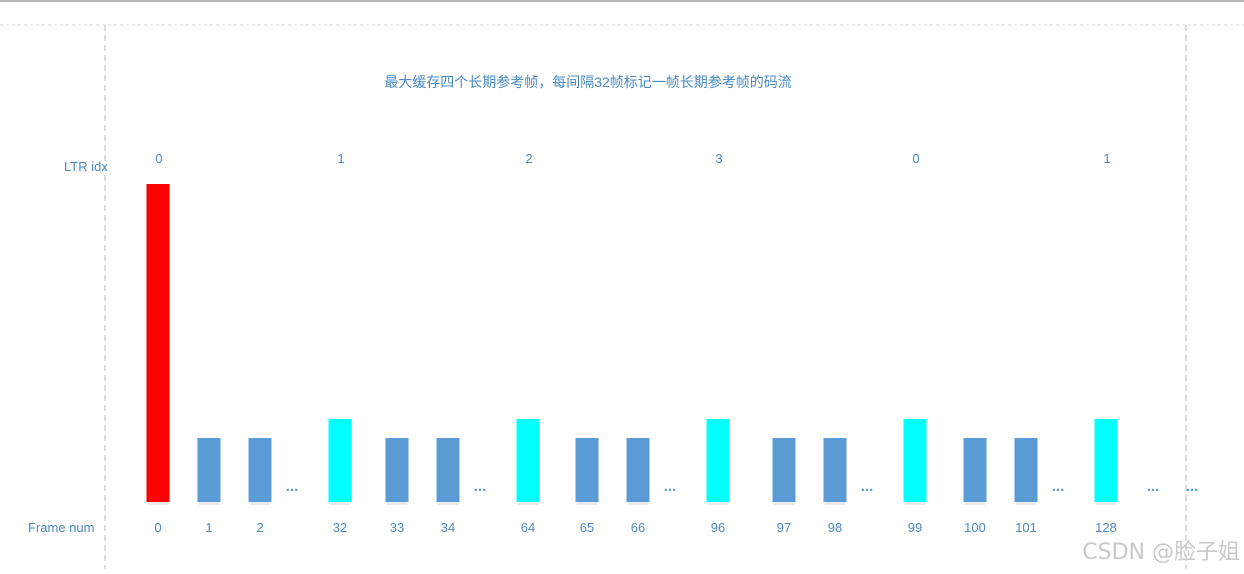 The image size is (1244, 574). What do you see at coordinates (718, 527) in the screenshot?
I see `frame-num-label-value: 96` at bounding box center [718, 527].